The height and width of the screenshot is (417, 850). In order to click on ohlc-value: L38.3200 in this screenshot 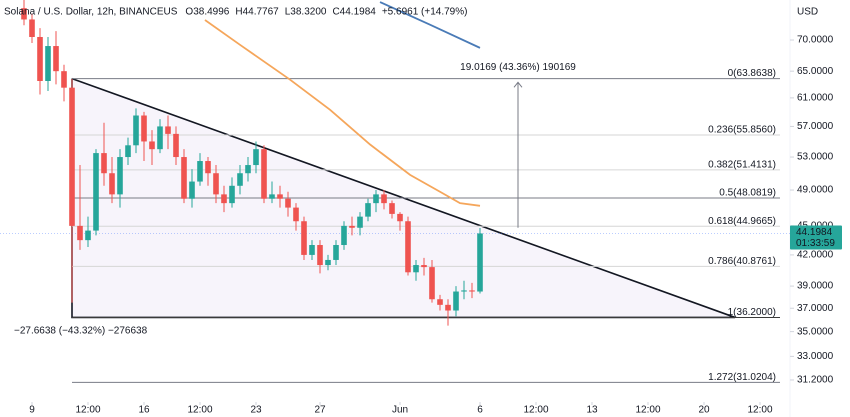, I will do `click(306, 12)`.